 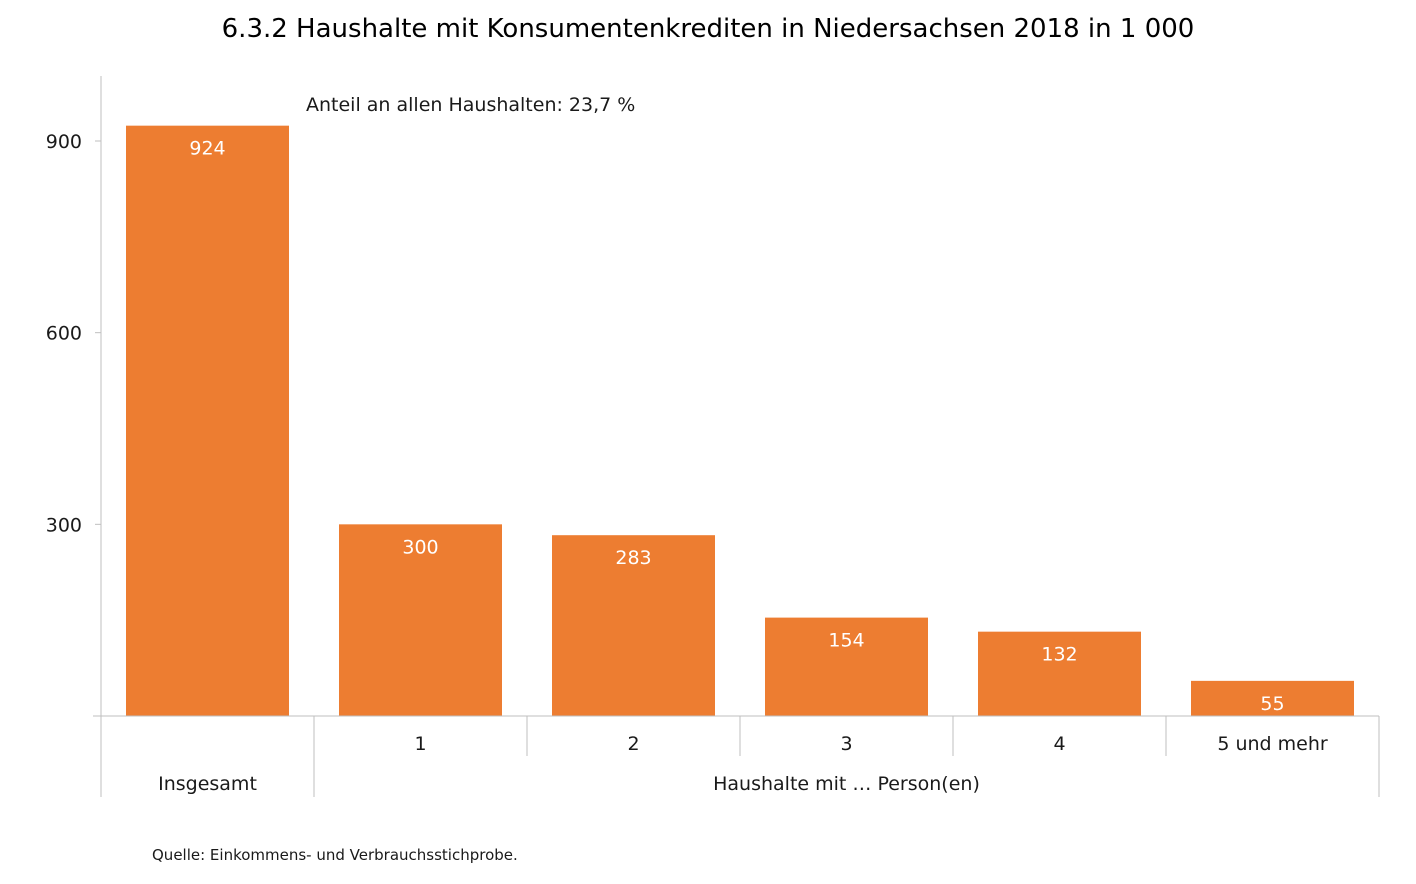 I want to click on x-category-label: 1, so click(x=420, y=744).